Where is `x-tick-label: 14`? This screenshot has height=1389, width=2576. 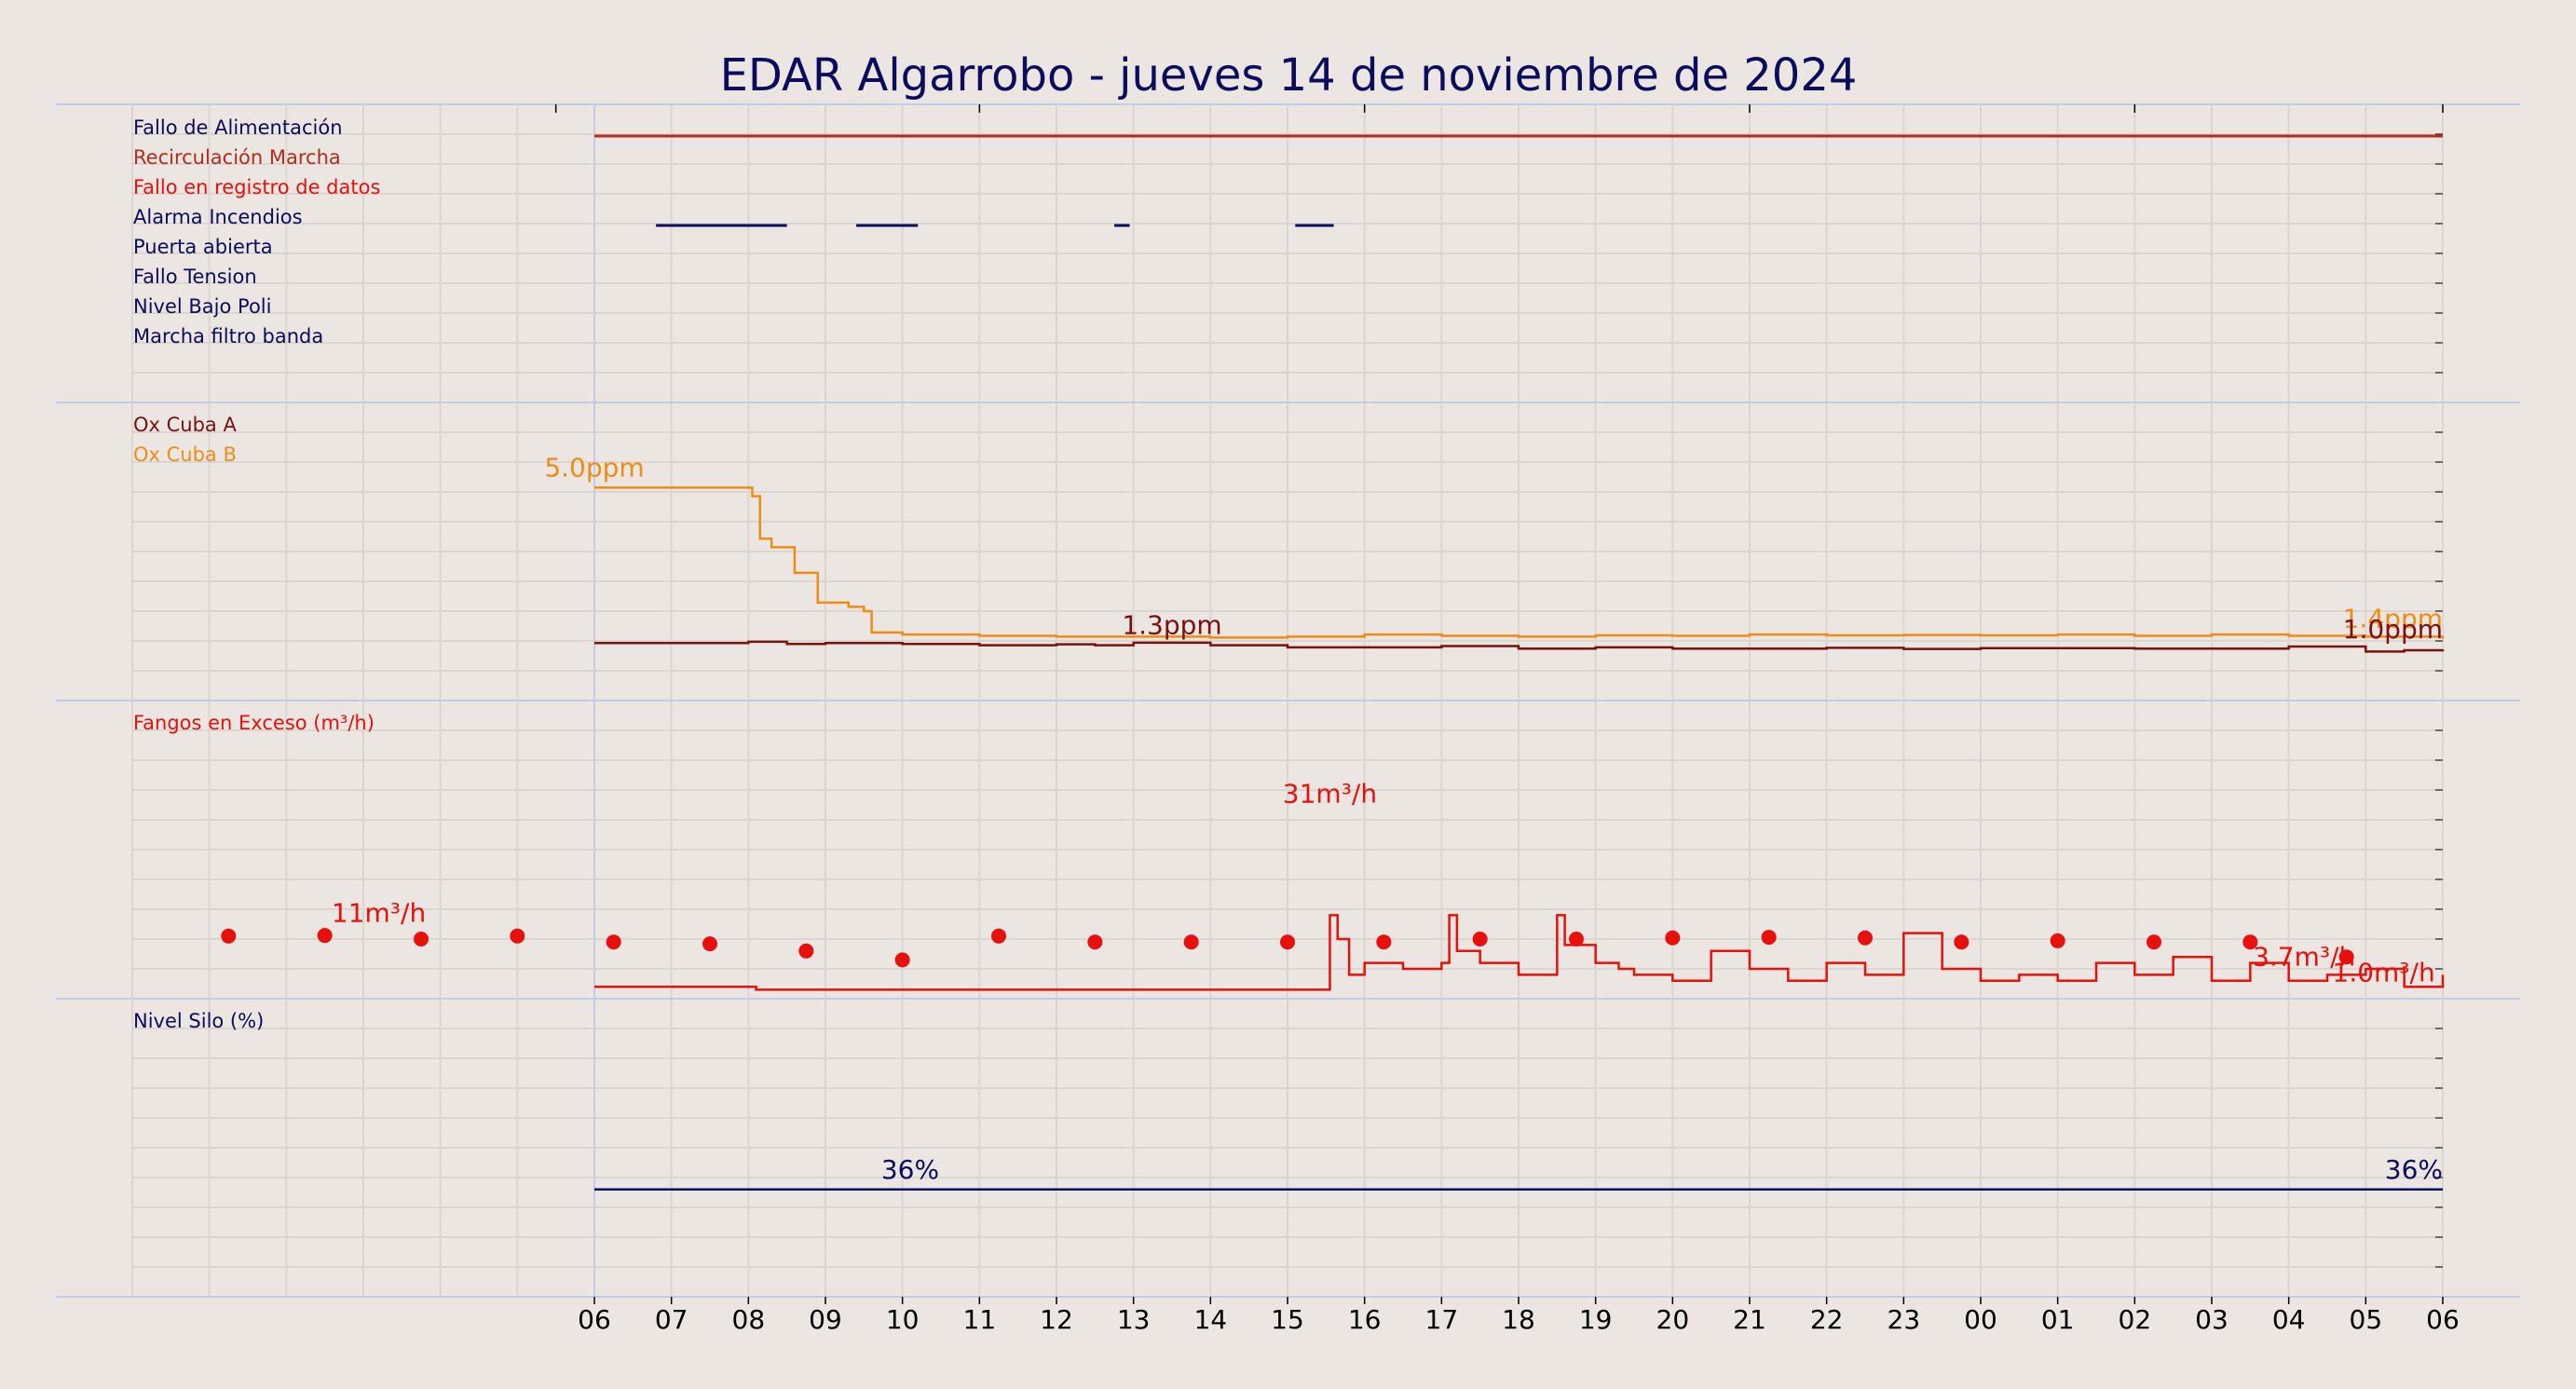
x-tick-label: 14 is located at coordinates (1211, 1319).